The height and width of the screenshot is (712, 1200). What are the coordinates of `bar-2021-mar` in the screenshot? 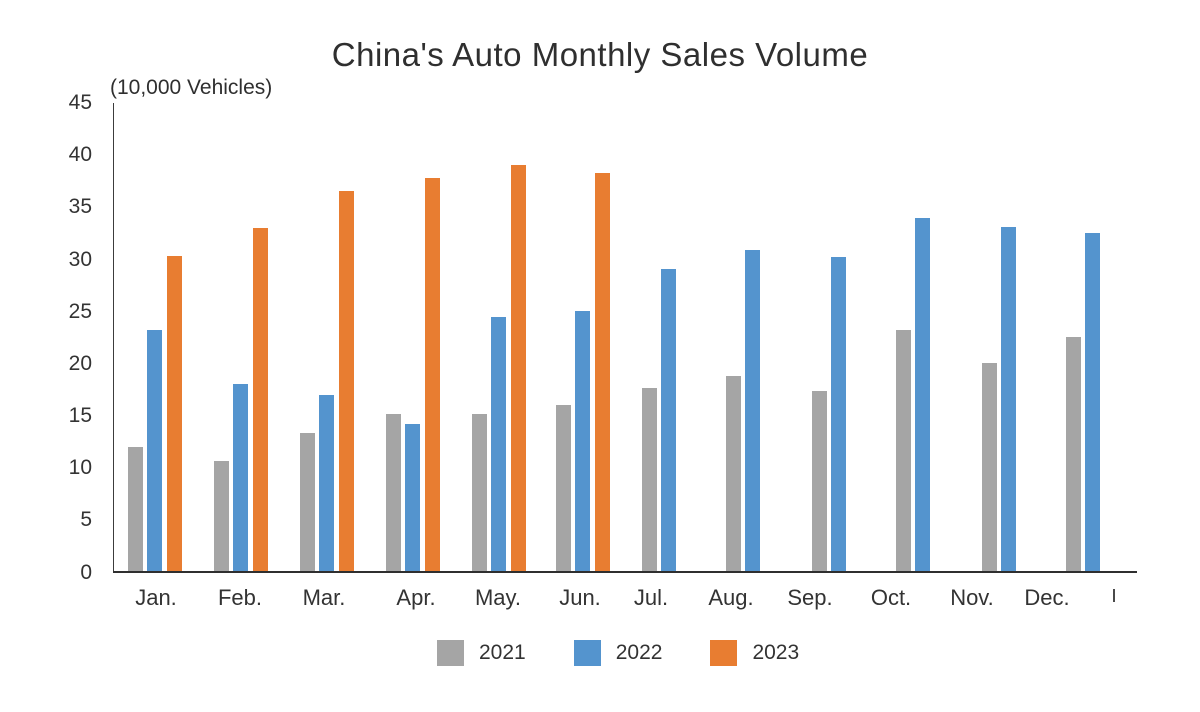 It's located at (307, 502).